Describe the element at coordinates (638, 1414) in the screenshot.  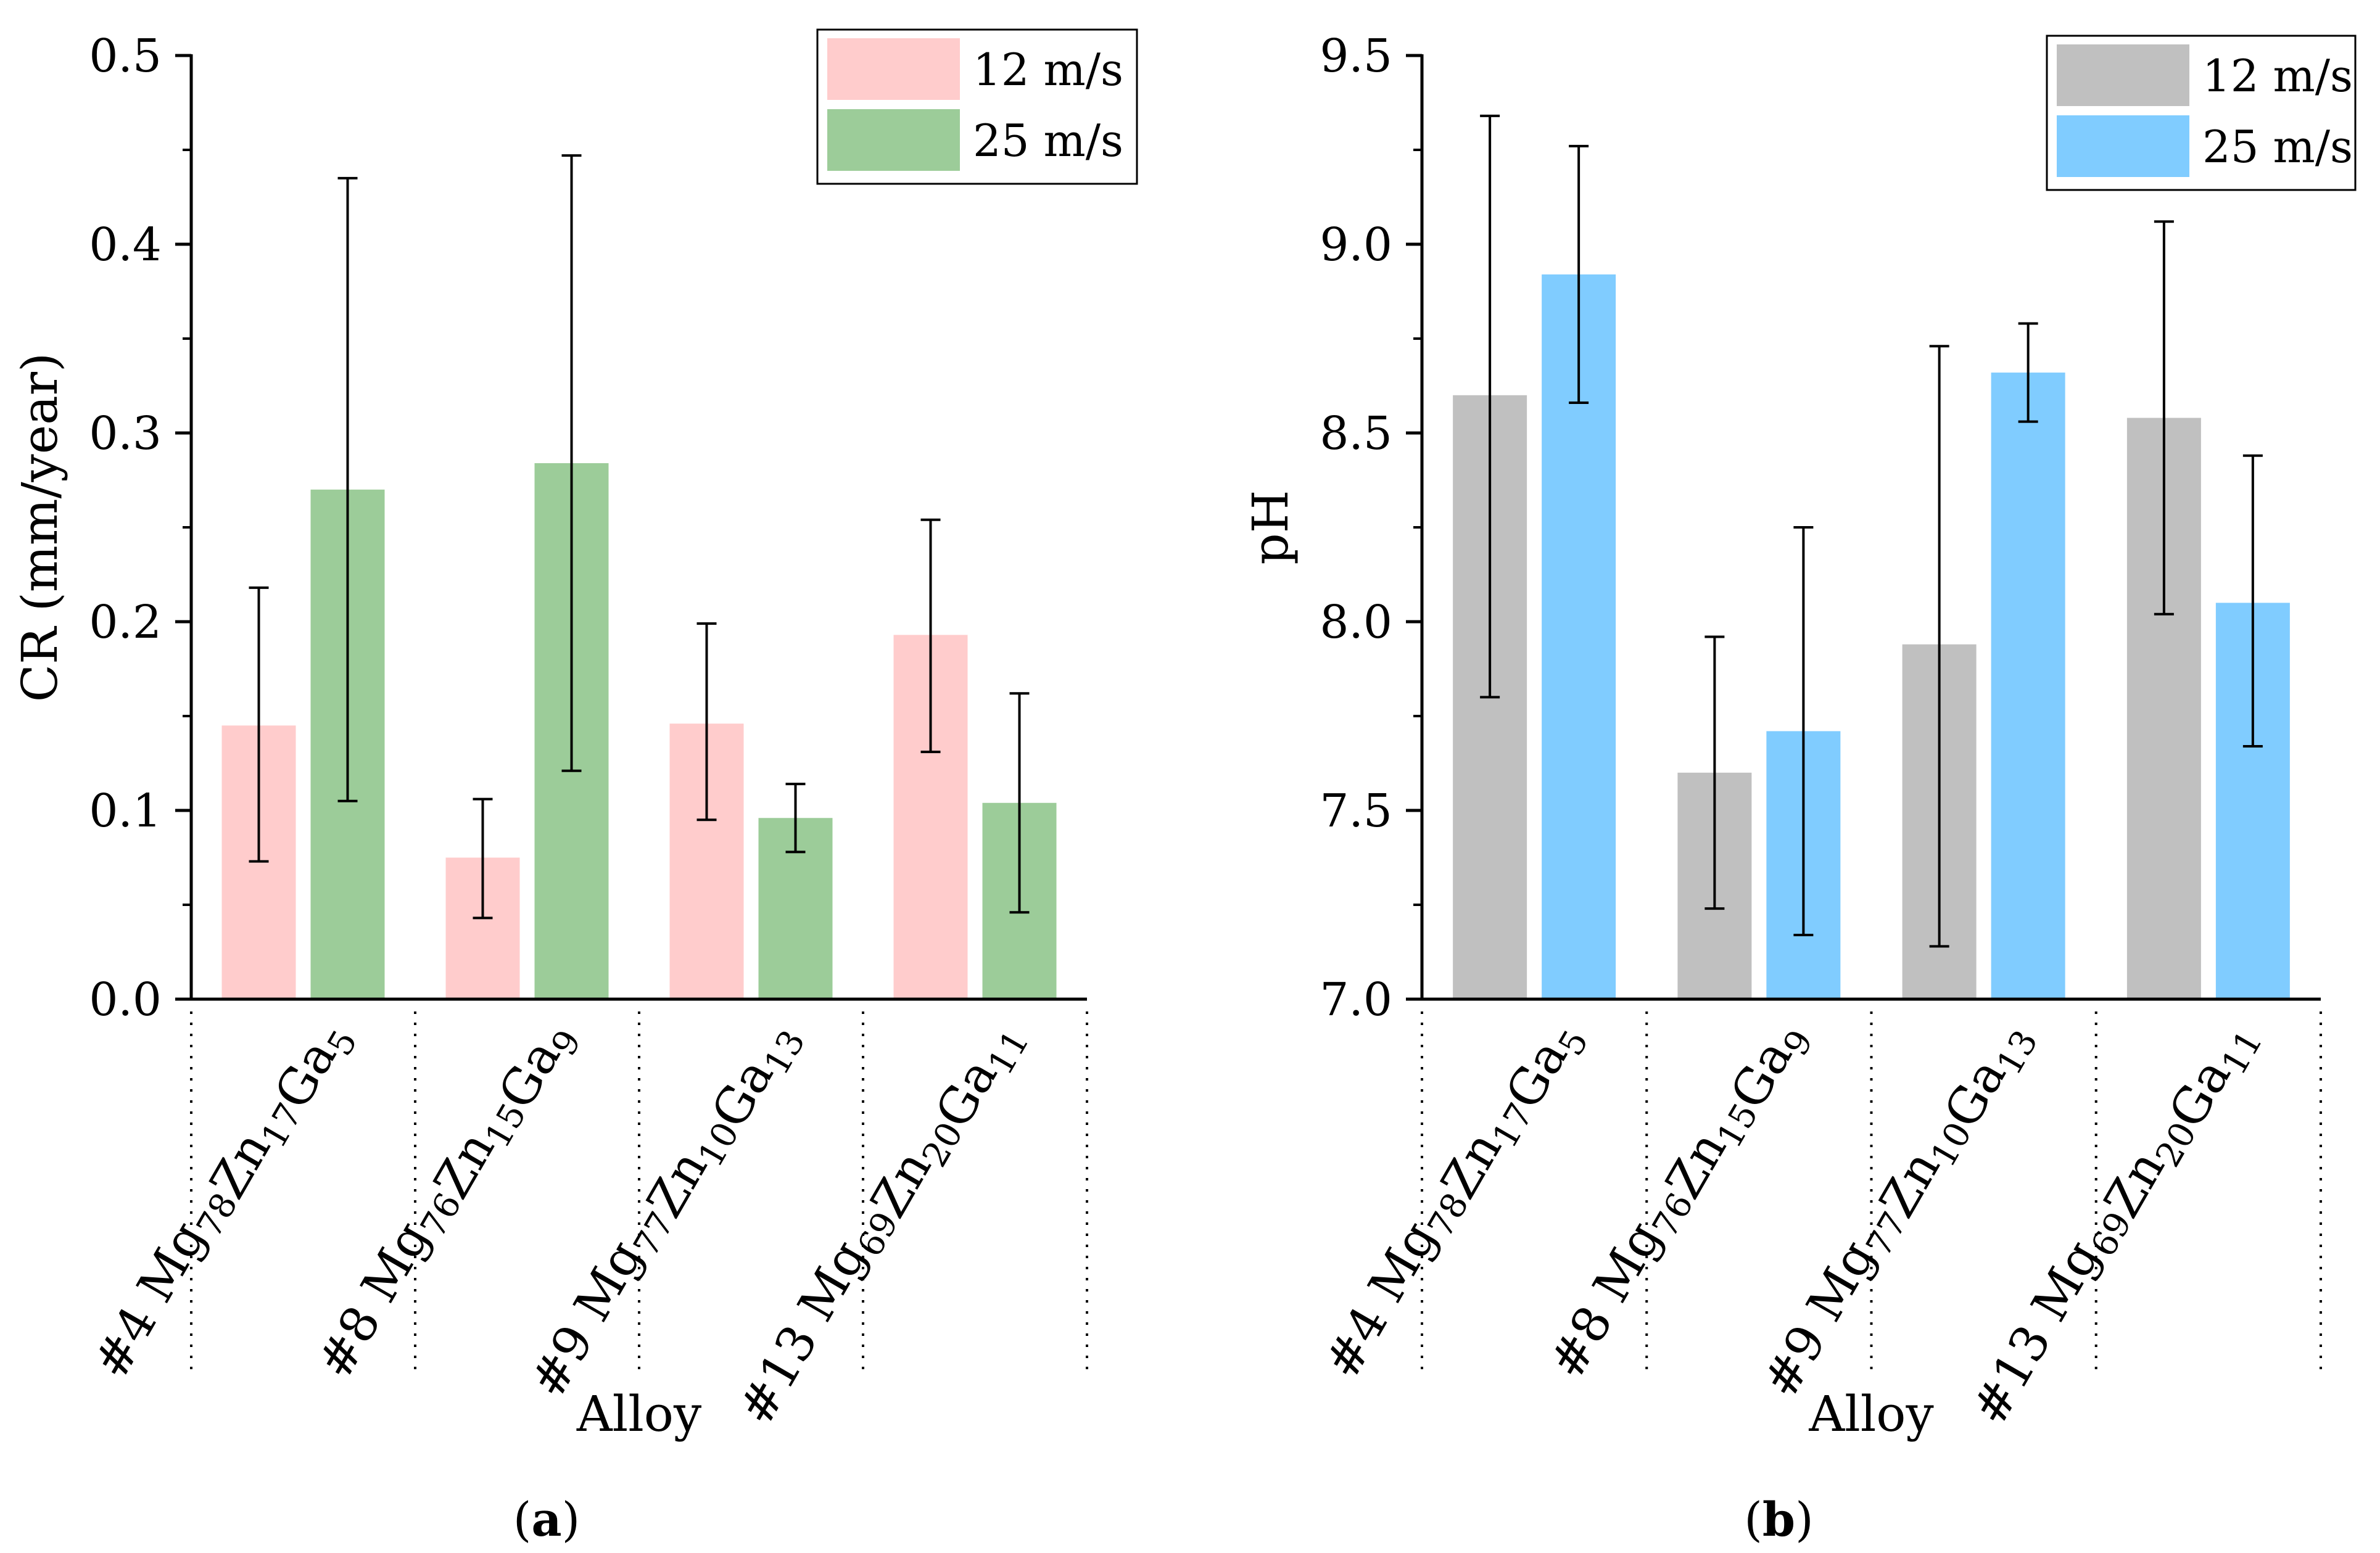
I see `x-axis-title-a: Alloy` at that location.